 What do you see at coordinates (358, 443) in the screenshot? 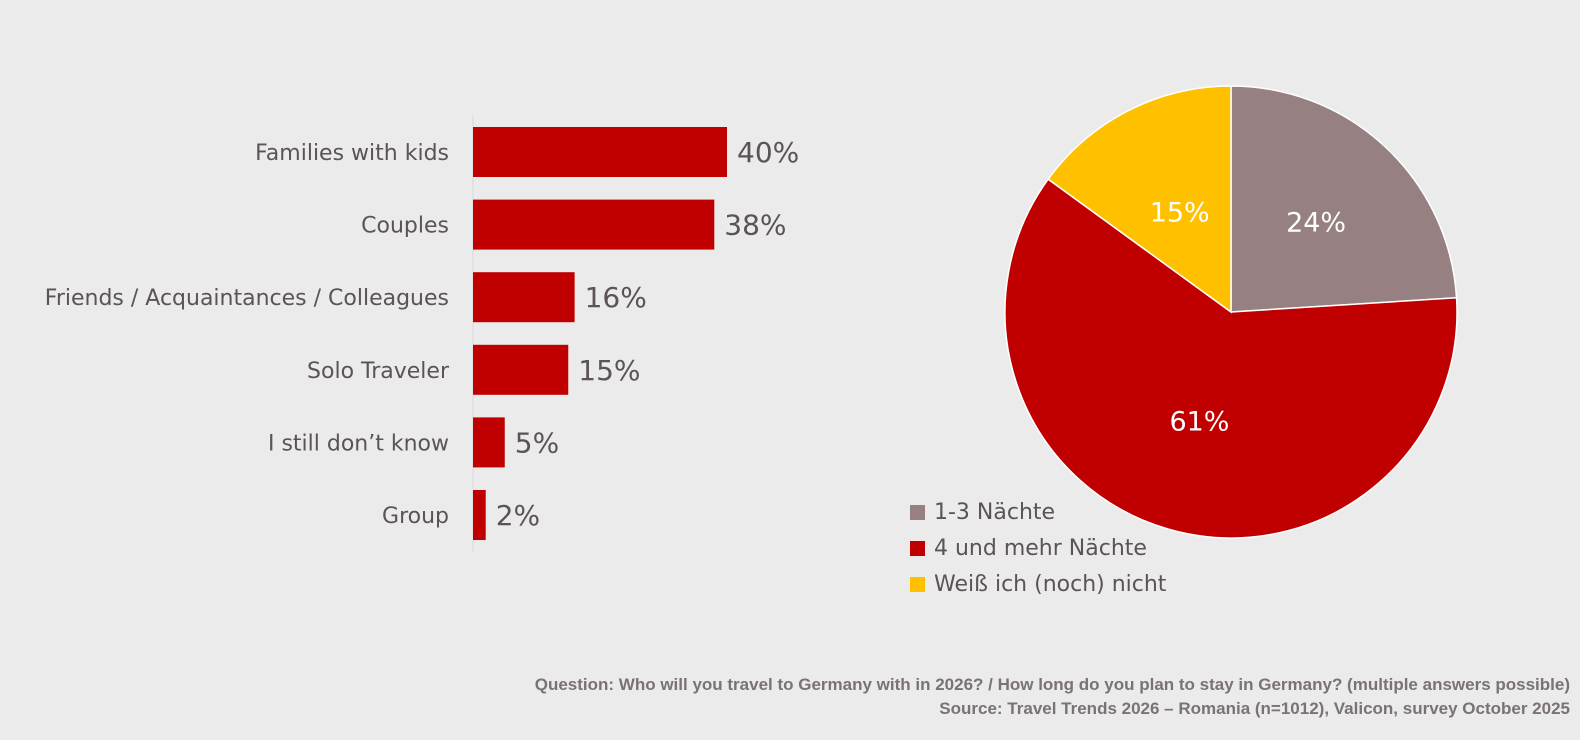
I see `category-label: I still don’t know` at bounding box center [358, 443].